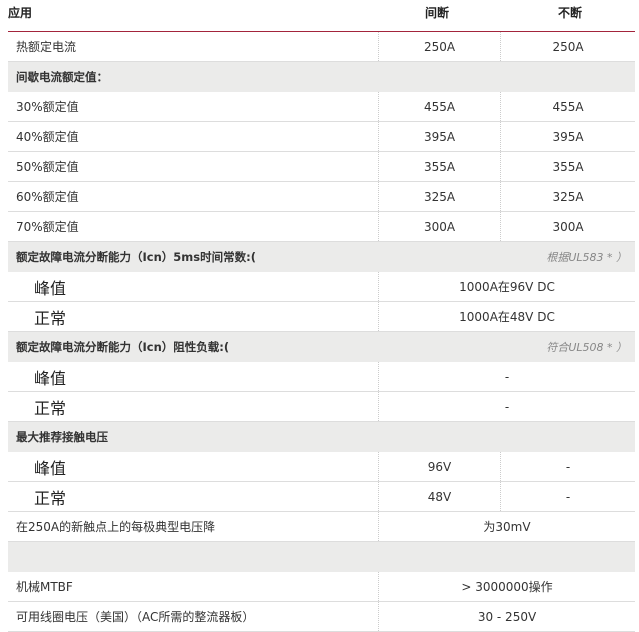  What do you see at coordinates (47, 167) in the screenshot?
I see `row-label: 50%额定值` at bounding box center [47, 167].